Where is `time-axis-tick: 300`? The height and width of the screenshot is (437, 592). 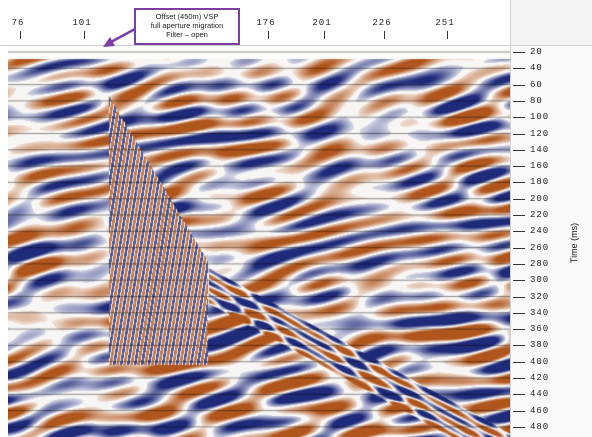 time-axis-tick: 300 is located at coordinates (540, 280).